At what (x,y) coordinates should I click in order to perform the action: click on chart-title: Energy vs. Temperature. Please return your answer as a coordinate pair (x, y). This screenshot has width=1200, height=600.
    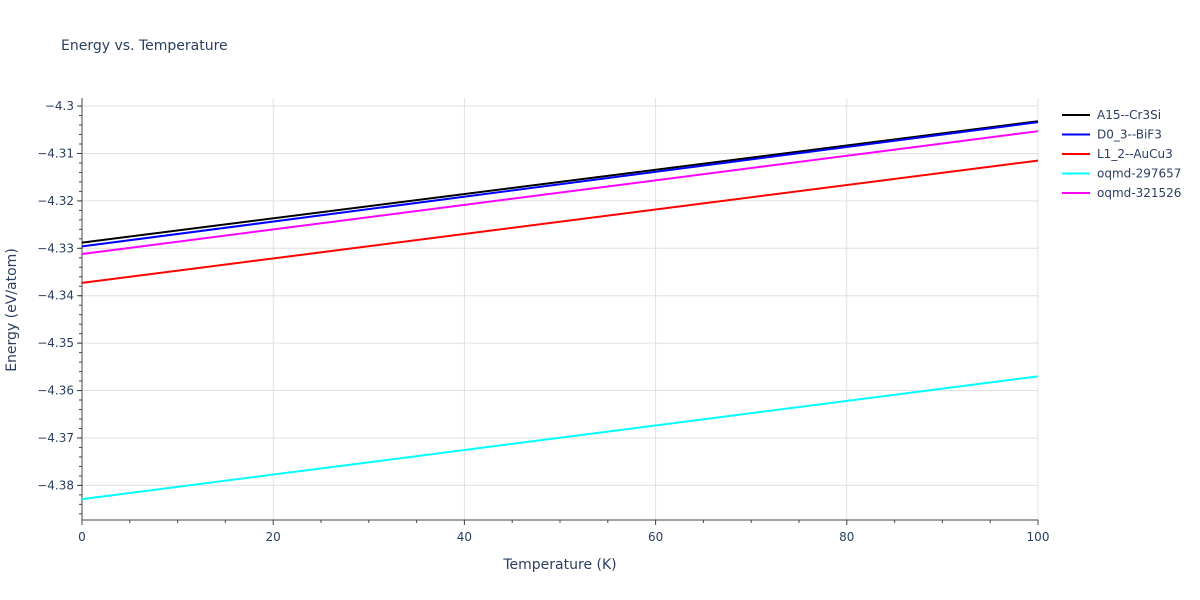
    Looking at the image, I should click on (144, 46).